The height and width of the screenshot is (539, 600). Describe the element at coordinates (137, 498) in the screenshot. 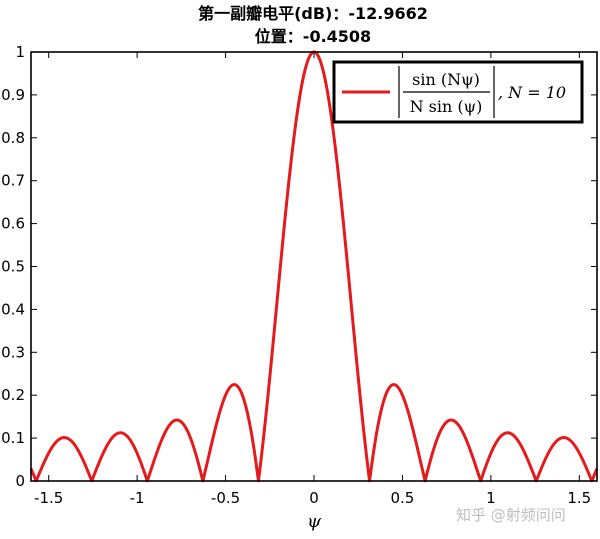

I see `x-tick-label: -1` at that location.